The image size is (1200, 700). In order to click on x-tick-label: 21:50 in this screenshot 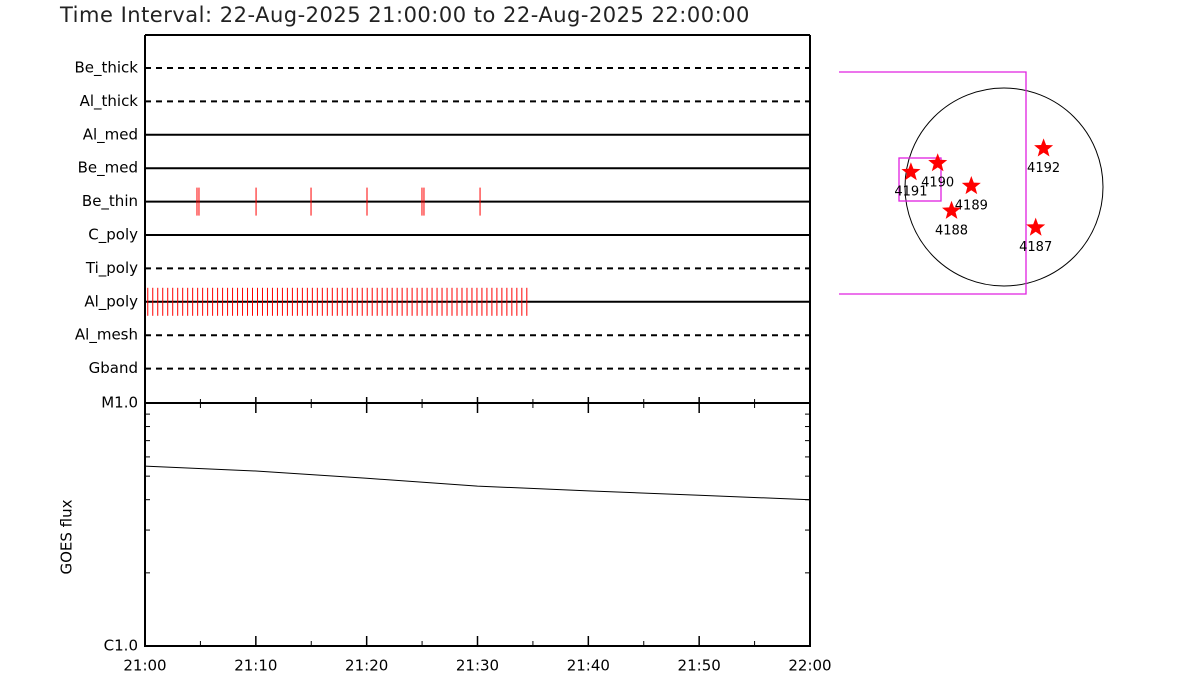, I will do `click(699, 666)`.